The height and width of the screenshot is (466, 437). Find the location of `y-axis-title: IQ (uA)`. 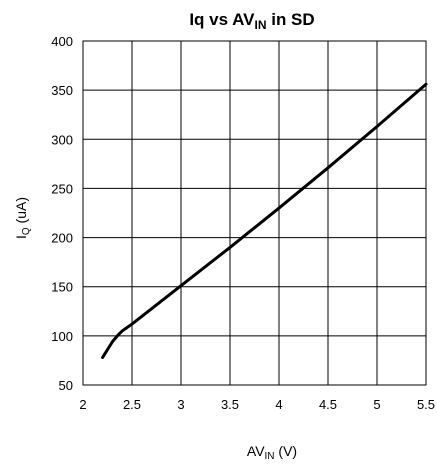

y-axis-title: IQ (uA) is located at coordinates (22, 218).